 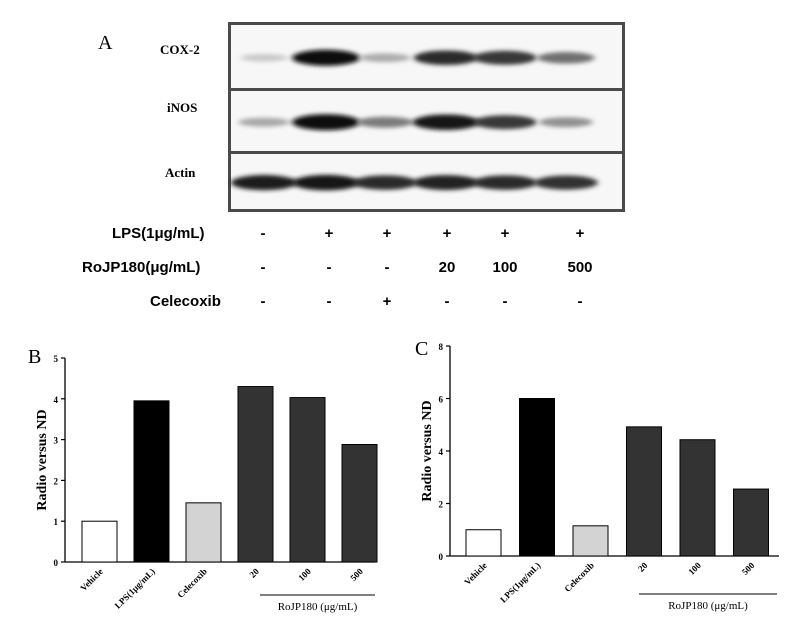 What do you see at coordinates (505, 267) in the screenshot?
I see `treatment-cell: 100` at bounding box center [505, 267].